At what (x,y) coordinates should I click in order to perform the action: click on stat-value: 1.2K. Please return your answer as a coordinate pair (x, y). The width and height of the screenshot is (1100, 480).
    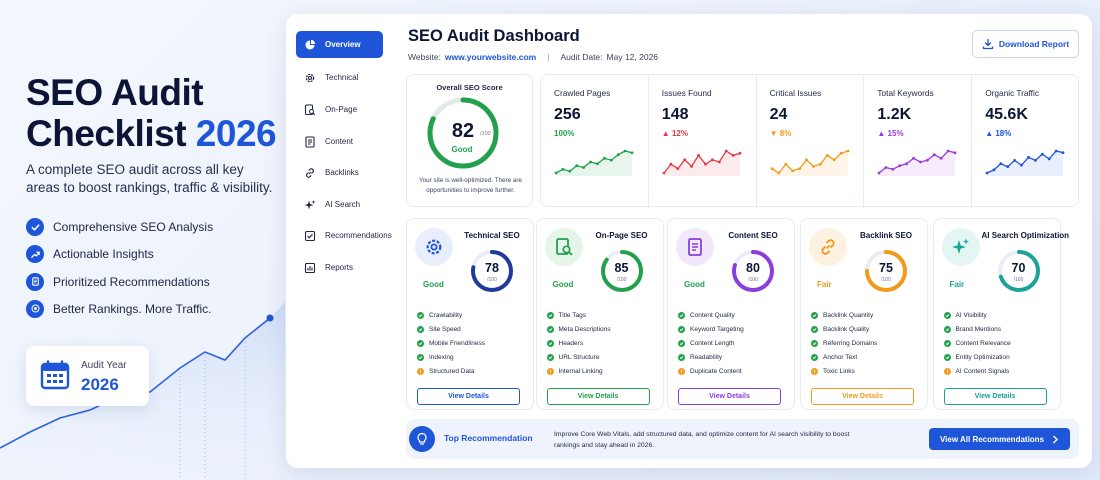
    Looking at the image, I should click on (894, 114).